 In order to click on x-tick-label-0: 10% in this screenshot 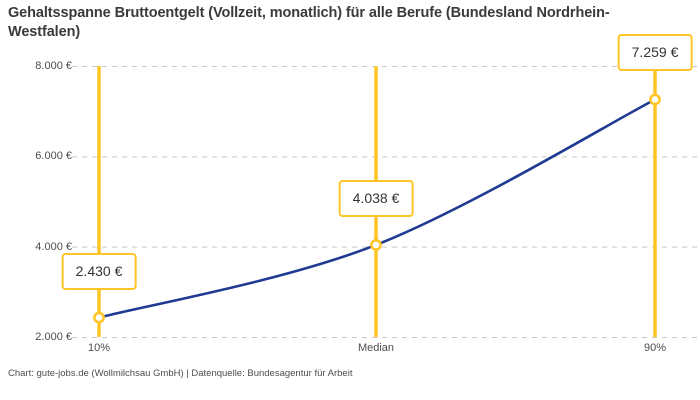, I will do `click(99, 348)`.